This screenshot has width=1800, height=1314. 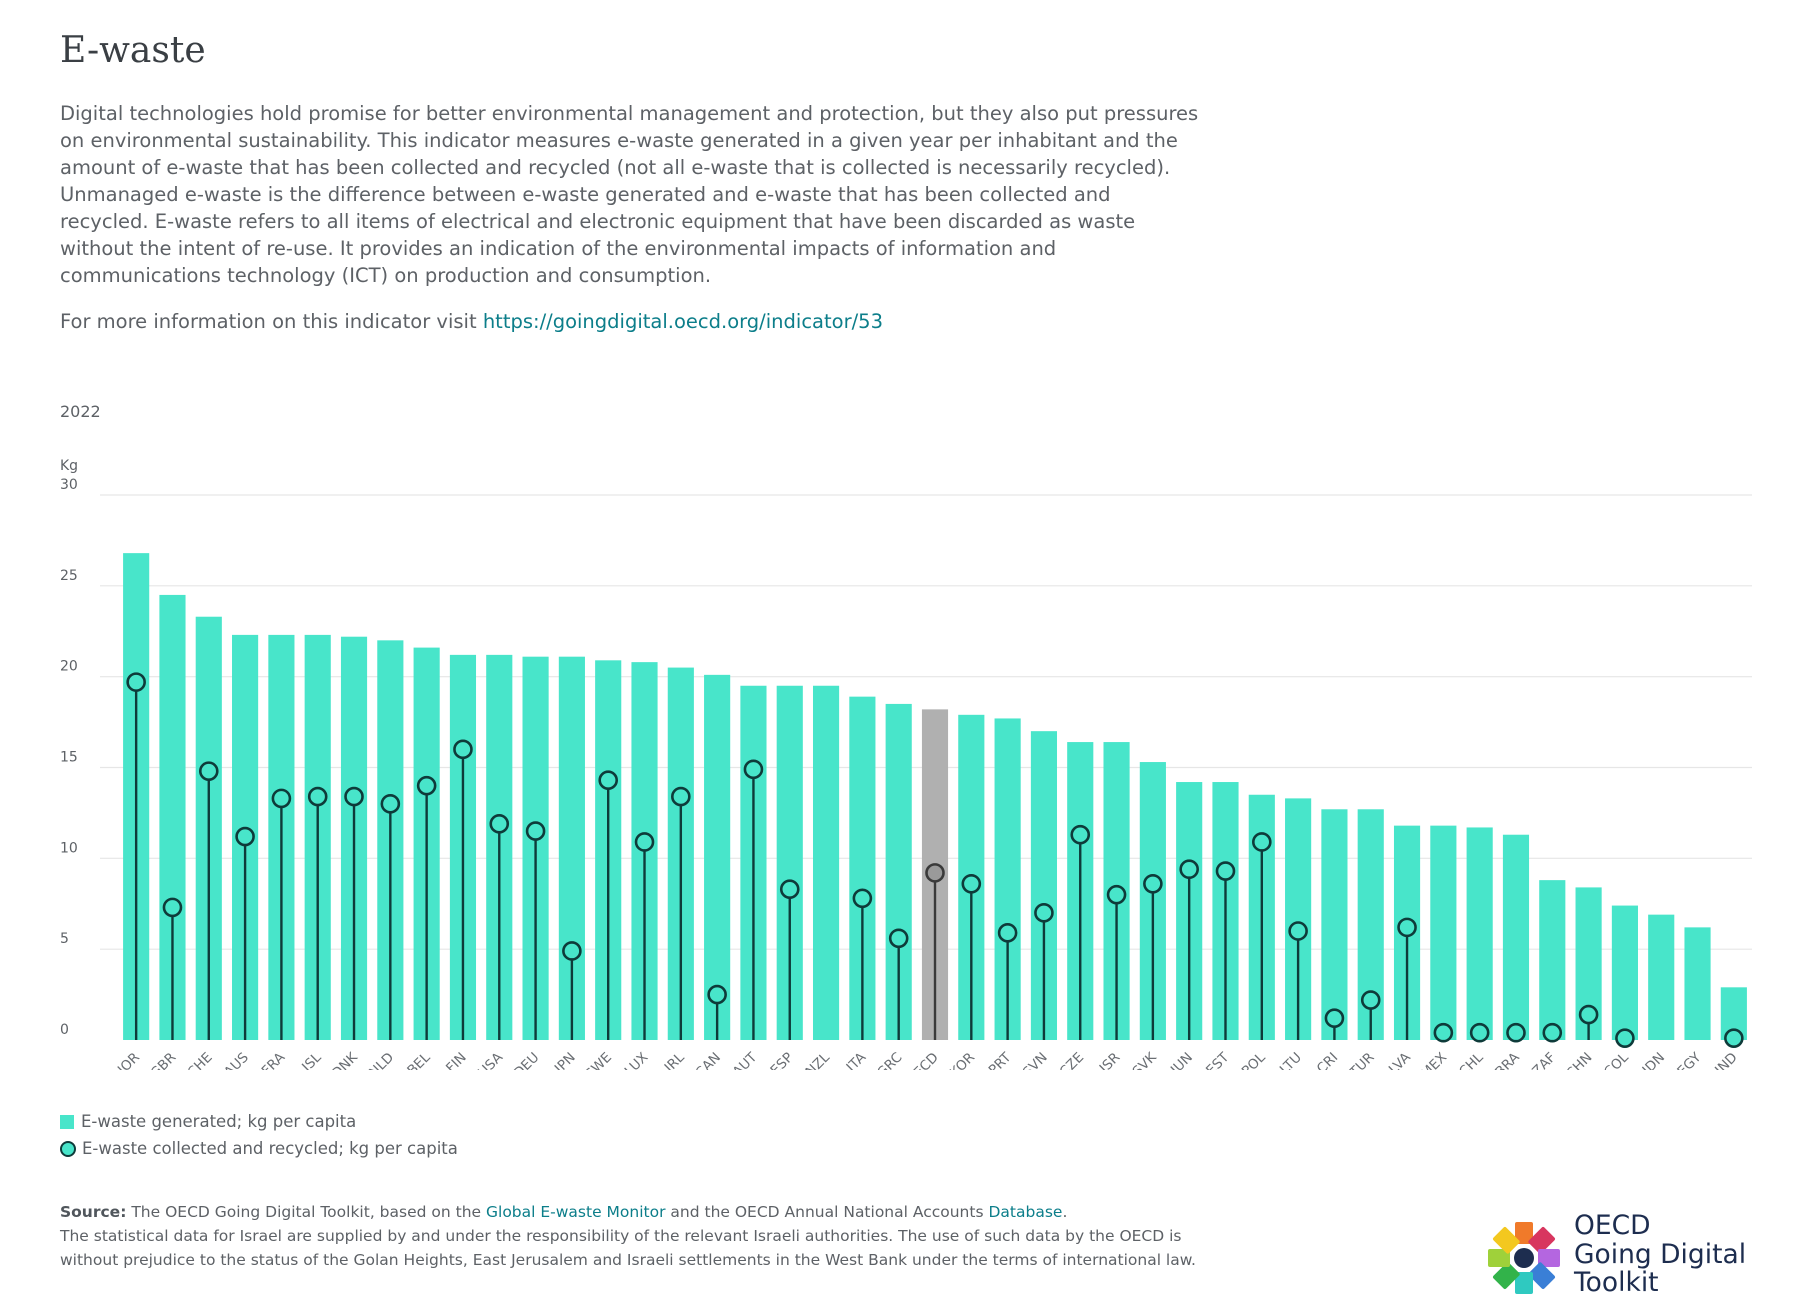 What do you see at coordinates (354, 796) in the screenshot?
I see `dot-collected-dnk` at bounding box center [354, 796].